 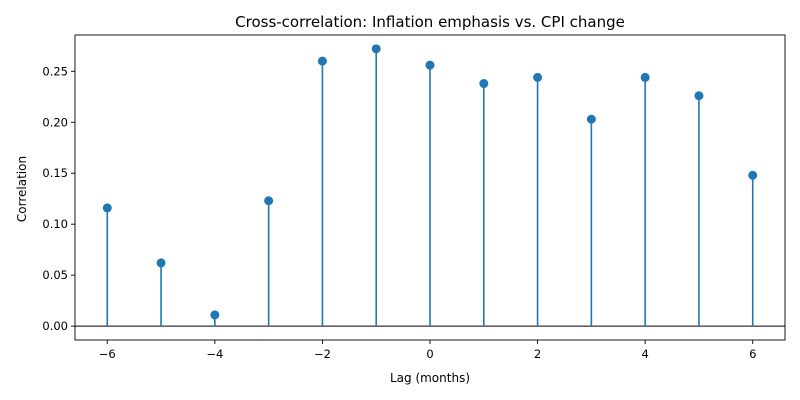 I want to click on x-tick-label: 6, so click(x=752, y=354).